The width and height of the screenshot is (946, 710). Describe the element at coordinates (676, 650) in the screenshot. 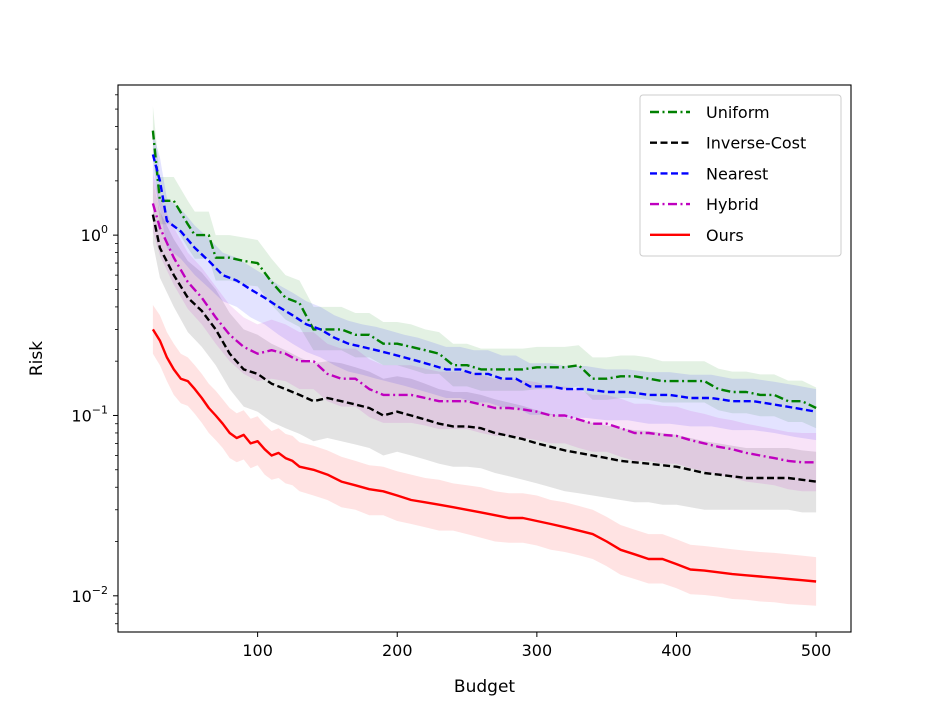

I see `x-tick-label: 400` at that location.